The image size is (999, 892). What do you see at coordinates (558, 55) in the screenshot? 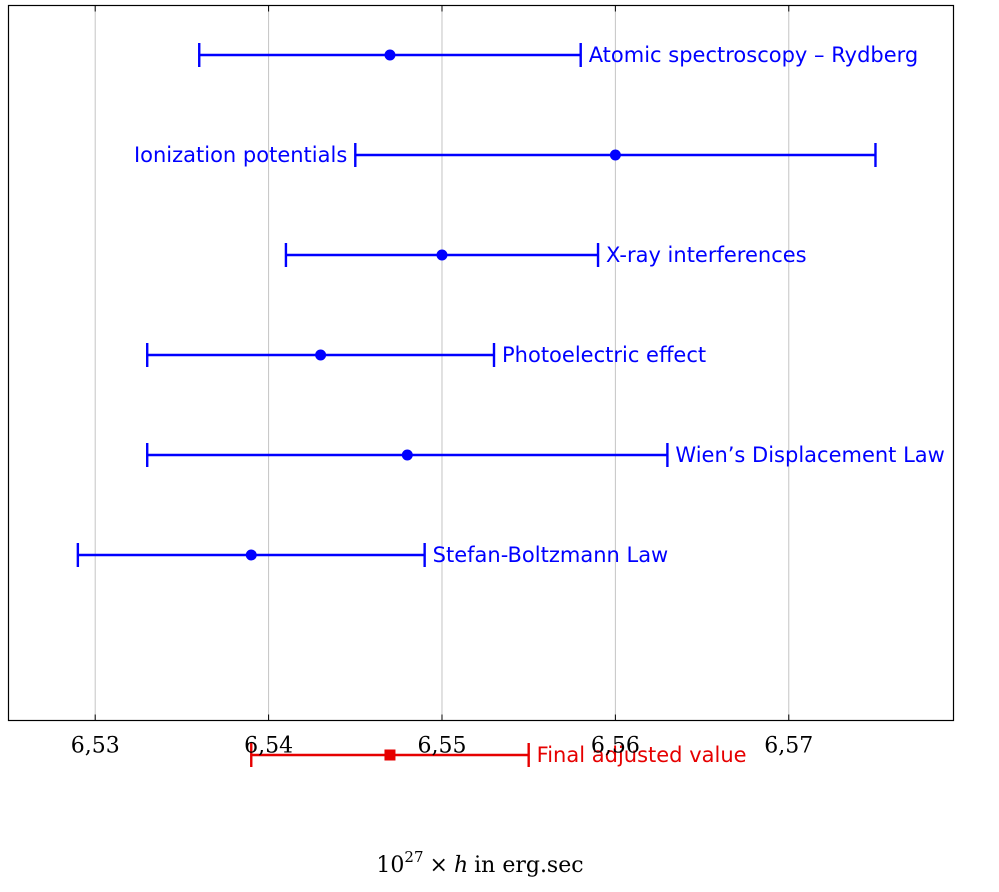
I see `errorbar-group: Atomic spectroscopy – Rydberg` at bounding box center [558, 55].